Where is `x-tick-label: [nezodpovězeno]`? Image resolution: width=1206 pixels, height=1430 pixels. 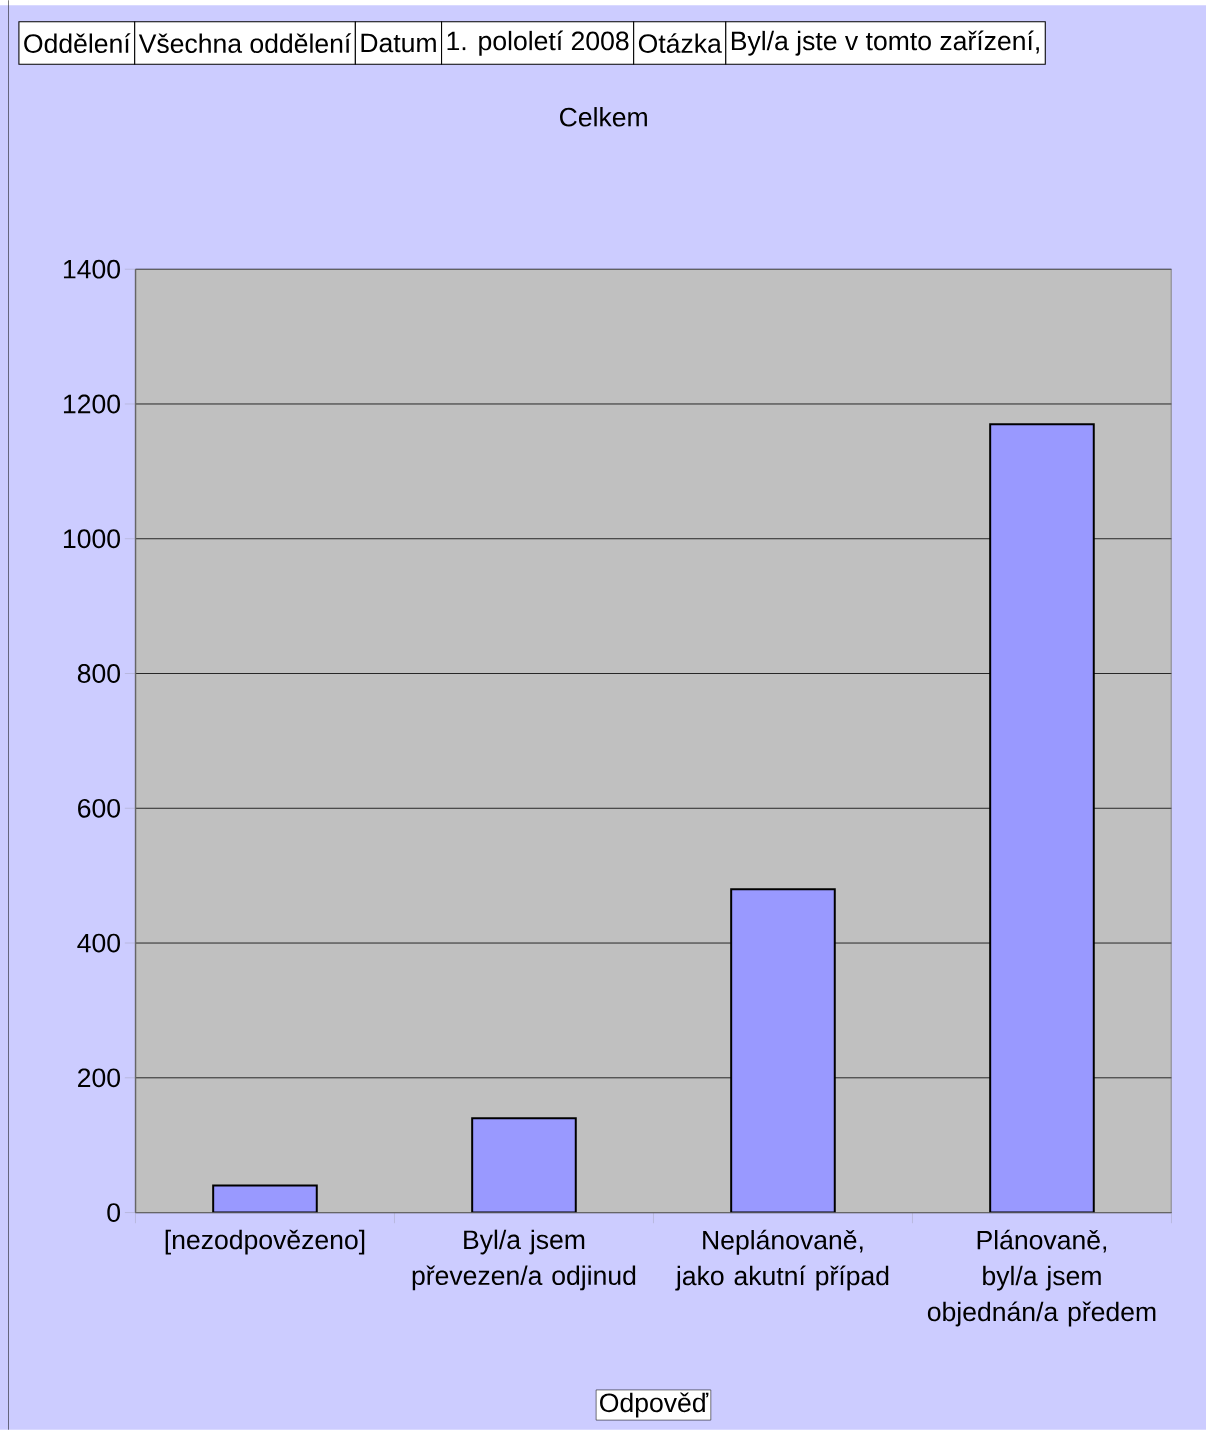 x-tick-label: [nezodpovězeno] is located at coordinates (265, 1242).